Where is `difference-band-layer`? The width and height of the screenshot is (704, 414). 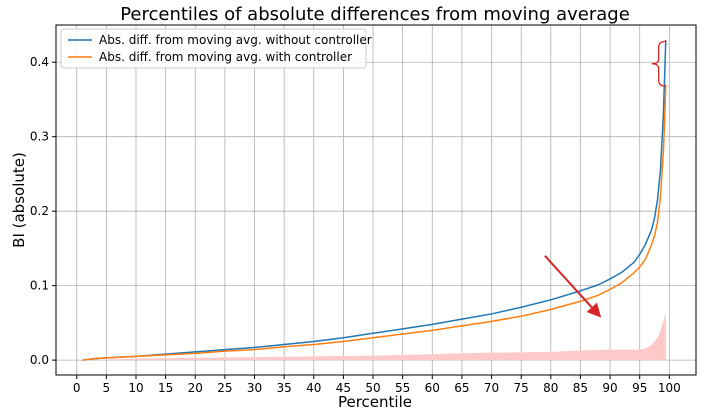
difference-band-layer is located at coordinates (374, 336).